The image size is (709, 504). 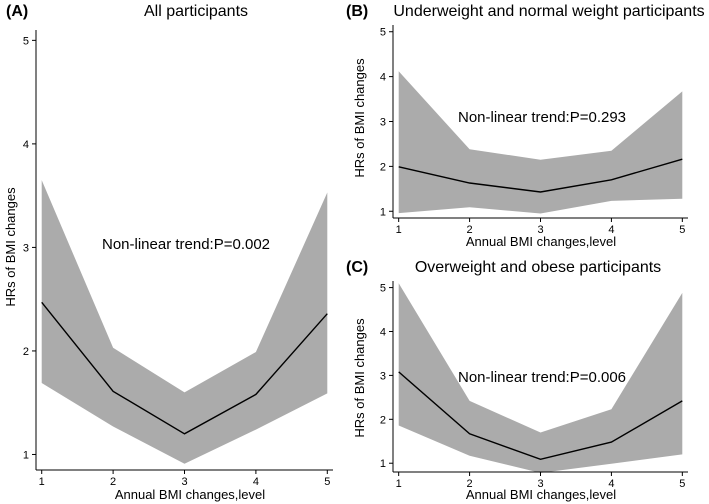 What do you see at coordinates (190, 494) in the screenshot?
I see `panel-a-x-axis-label: Annual BMI changes,level` at bounding box center [190, 494].